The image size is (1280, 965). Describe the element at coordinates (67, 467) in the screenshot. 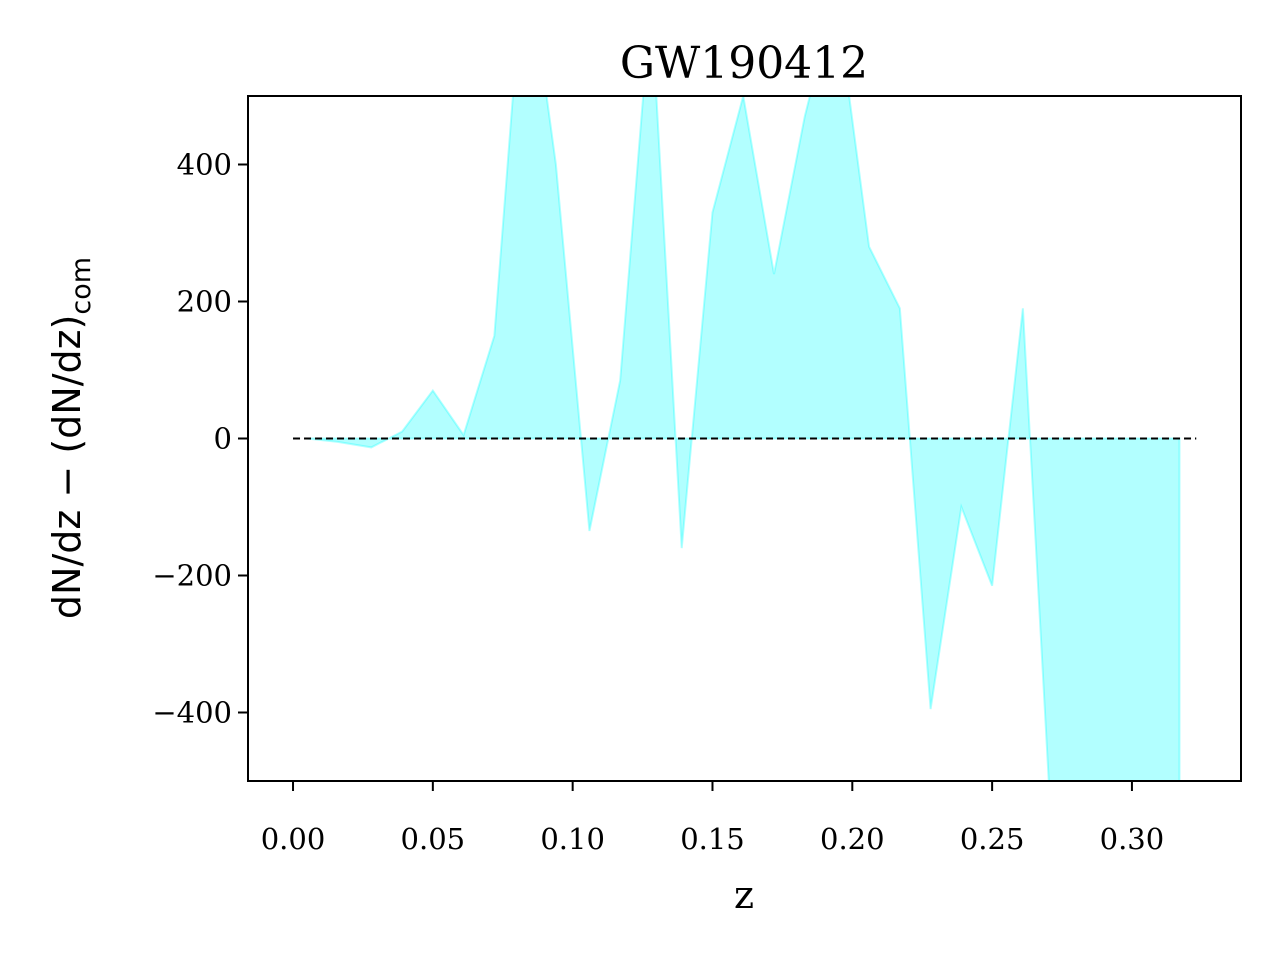

I see `y-axis-label-main: dN/dz − (dN/dz)` at that location.